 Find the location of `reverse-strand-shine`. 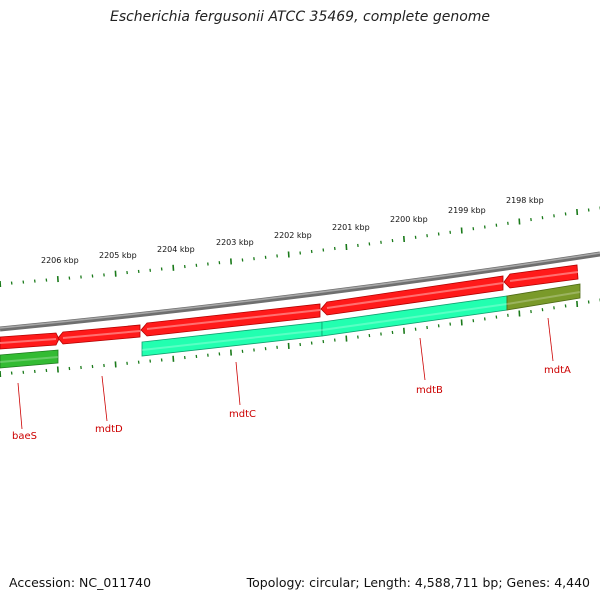

reverse-strand-shine is located at coordinates (290, 327).